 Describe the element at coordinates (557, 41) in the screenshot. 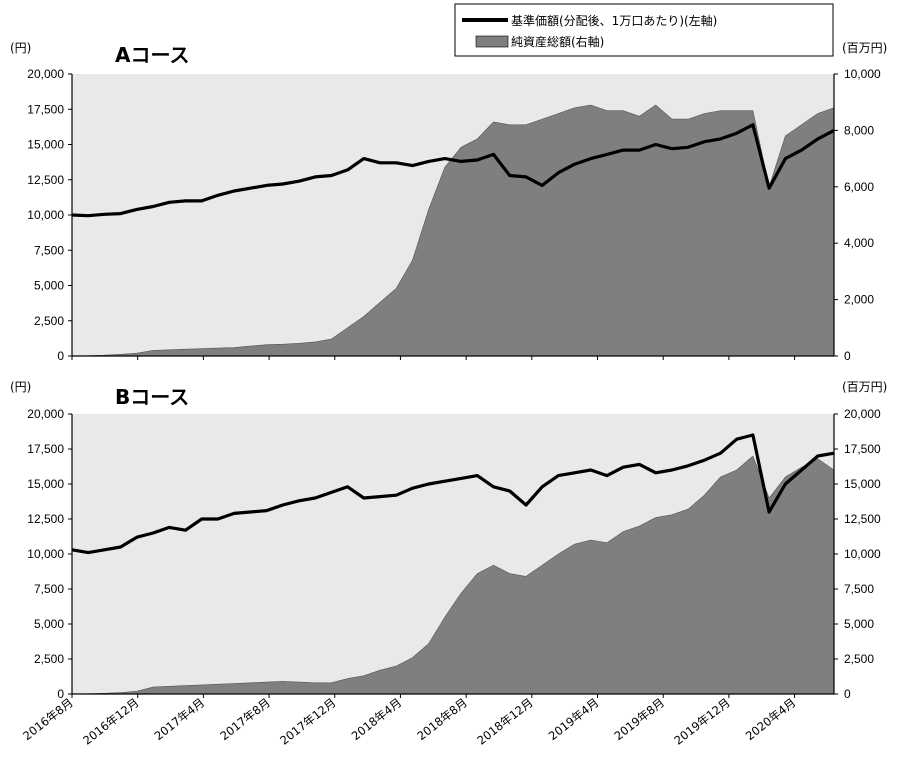

I see `legend-area-label: 純資産総額(右軸)` at that location.